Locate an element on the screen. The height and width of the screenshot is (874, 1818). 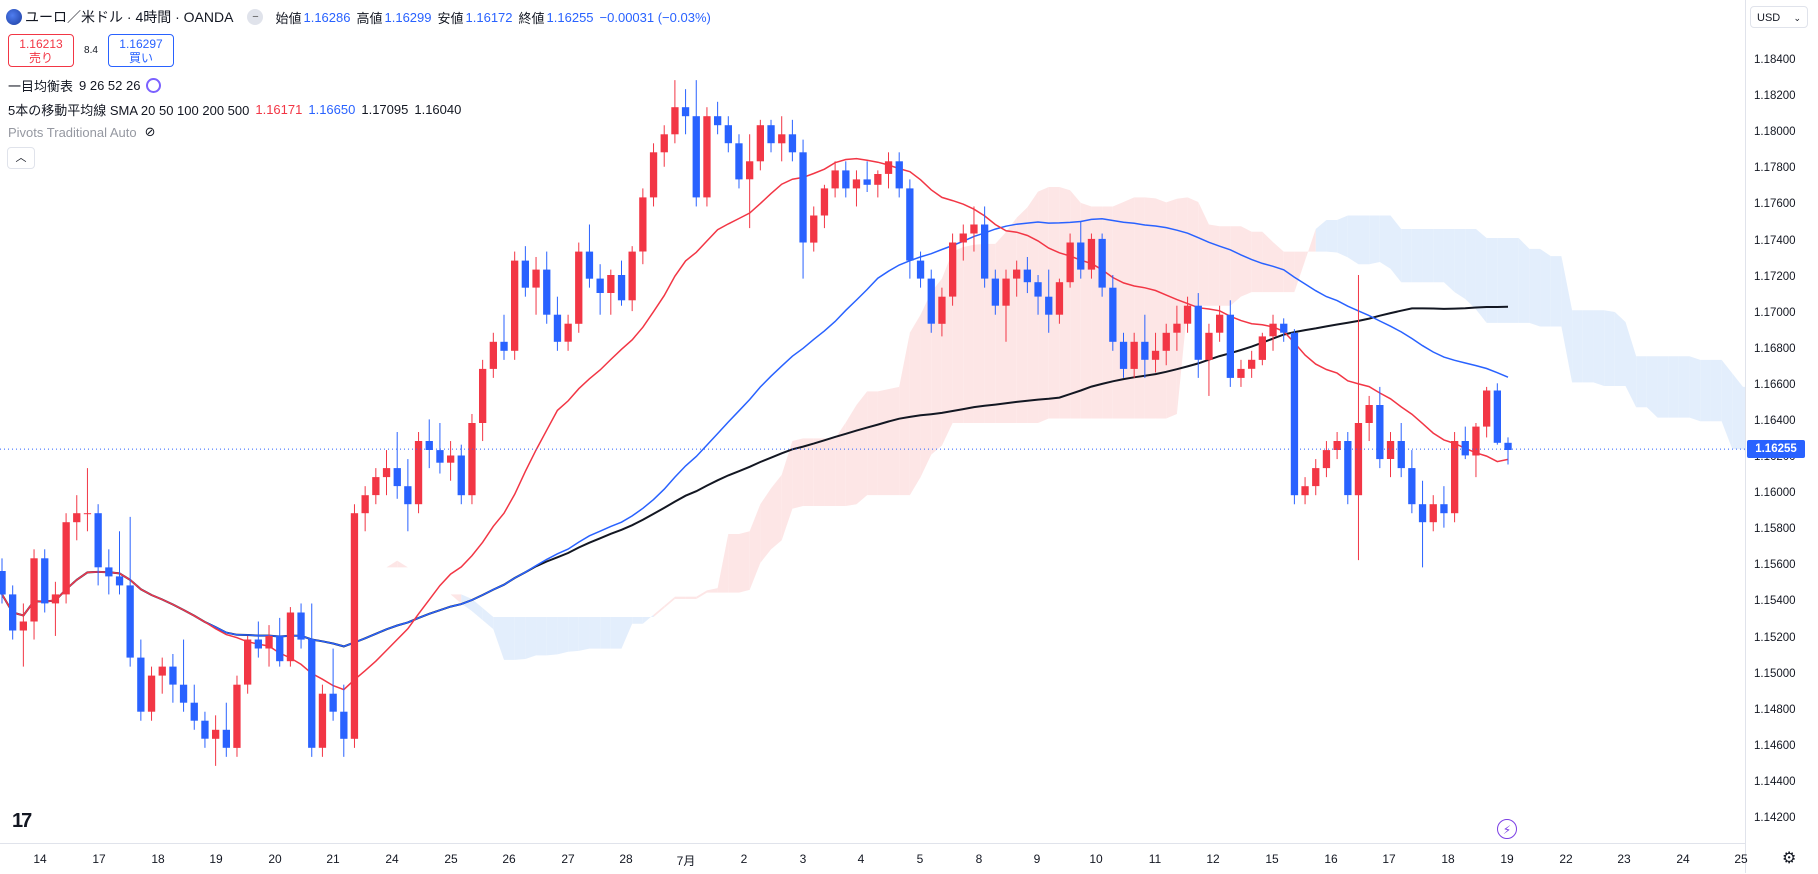
buy-button: 1.16297 買い is located at coordinates (141, 50).